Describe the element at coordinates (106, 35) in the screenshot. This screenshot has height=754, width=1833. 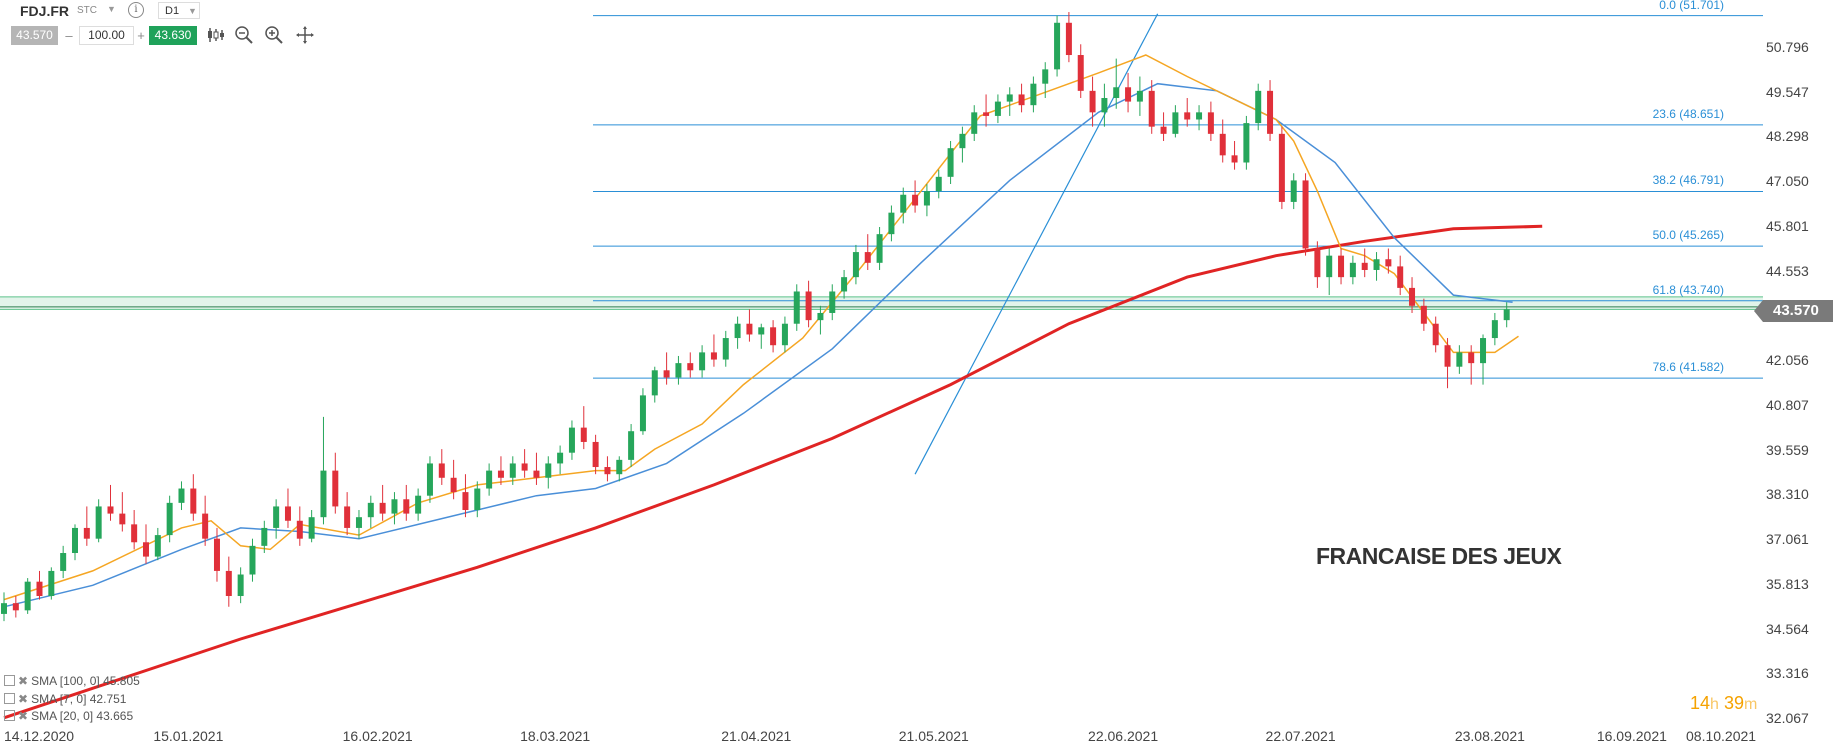
I see `quantity-input: 100.00` at that location.